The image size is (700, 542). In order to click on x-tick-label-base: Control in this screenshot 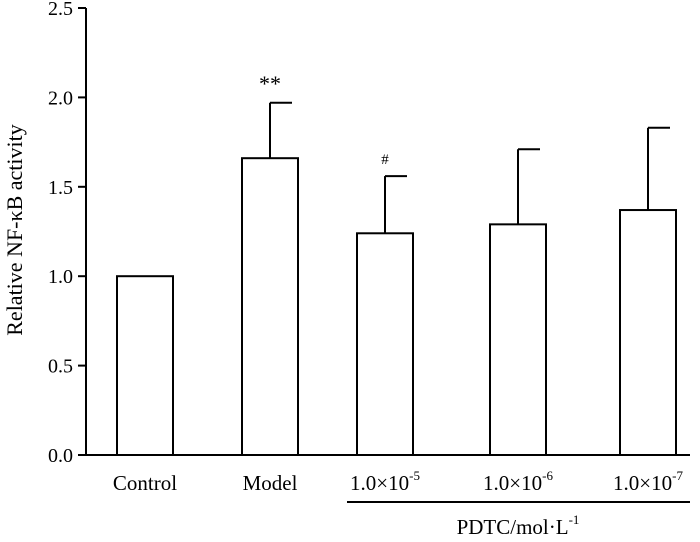, I will do `click(145, 483)`.